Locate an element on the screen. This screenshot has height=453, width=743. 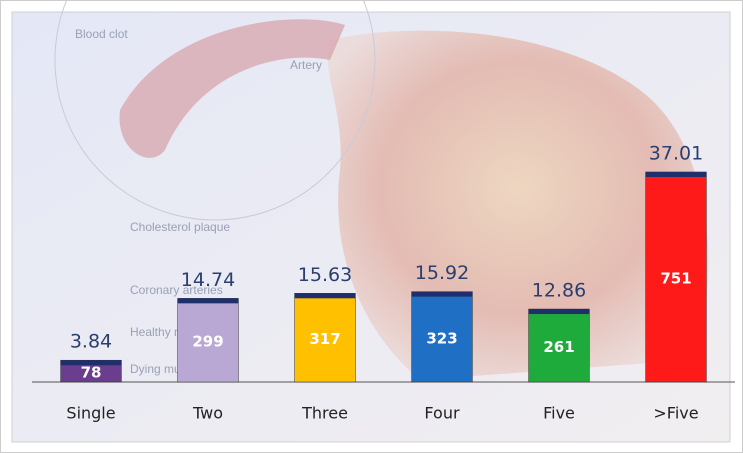
count-label: 261 is located at coordinates (558, 347).